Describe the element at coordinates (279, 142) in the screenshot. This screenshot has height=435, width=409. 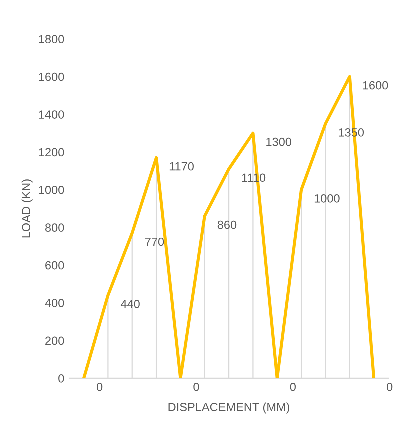
I see `data-label: 1300` at that location.